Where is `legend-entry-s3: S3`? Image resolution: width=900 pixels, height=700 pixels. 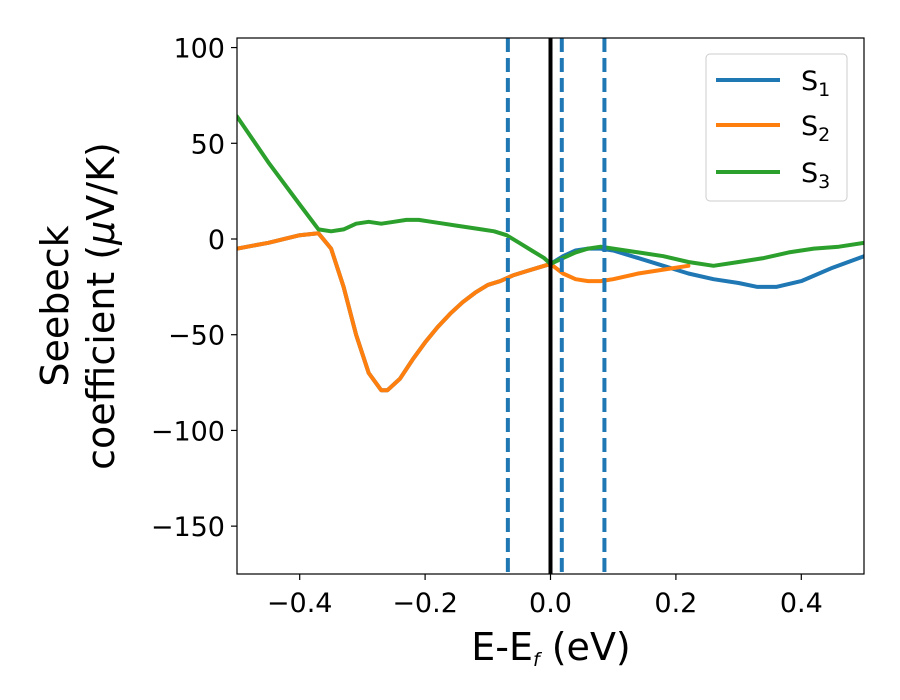 legend-entry-s3: S3 is located at coordinates (773, 175).